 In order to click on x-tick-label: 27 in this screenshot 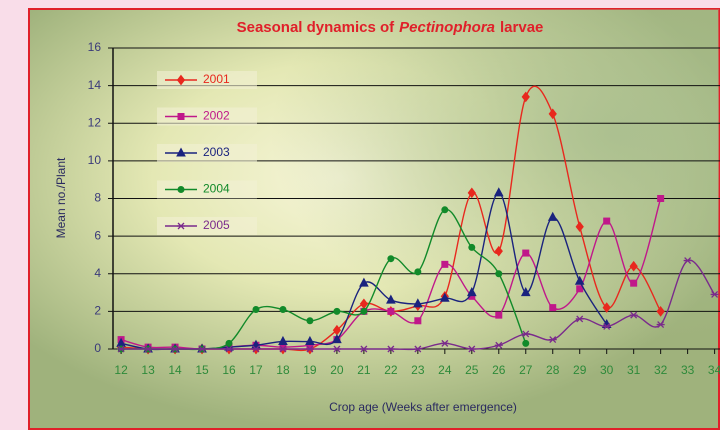, I will do `click(526, 370)`.